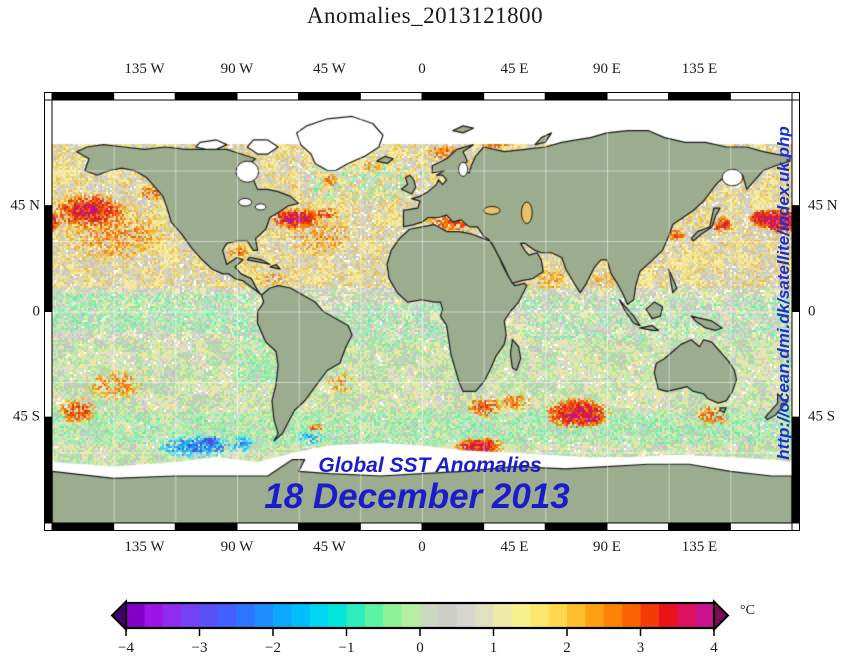 This screenshot has width=850, height=662. Describe the element at coordinates (514, 69) in the screenshot. I see `lon-label-top: 45 E` at that location.